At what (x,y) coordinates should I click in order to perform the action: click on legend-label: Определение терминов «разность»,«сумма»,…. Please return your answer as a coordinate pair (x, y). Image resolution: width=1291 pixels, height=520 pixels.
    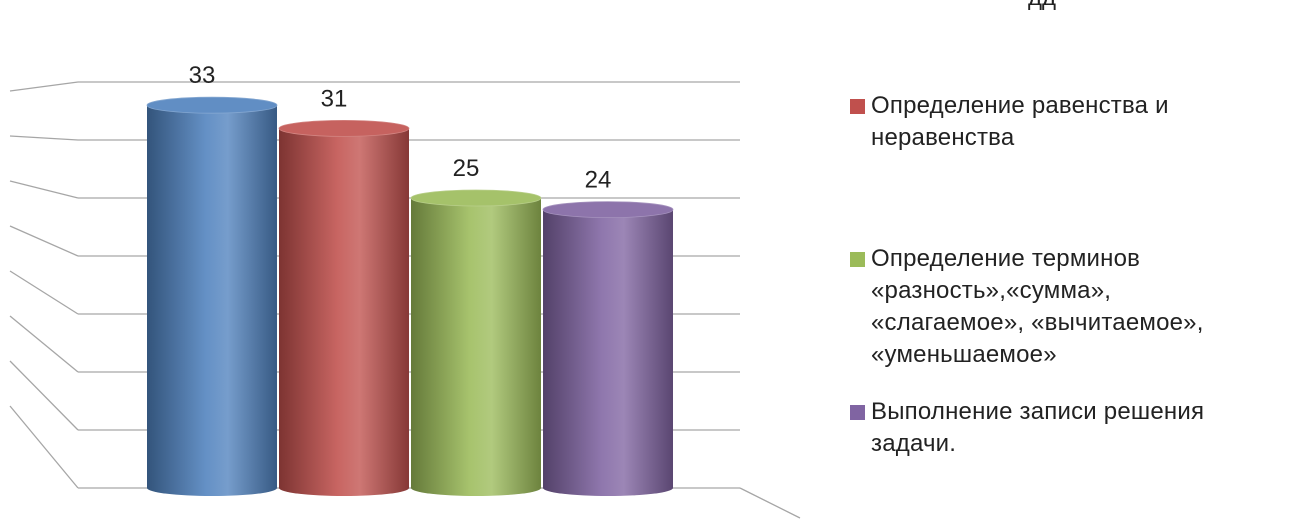
    Looking at the image, I should click on (1037, 306).